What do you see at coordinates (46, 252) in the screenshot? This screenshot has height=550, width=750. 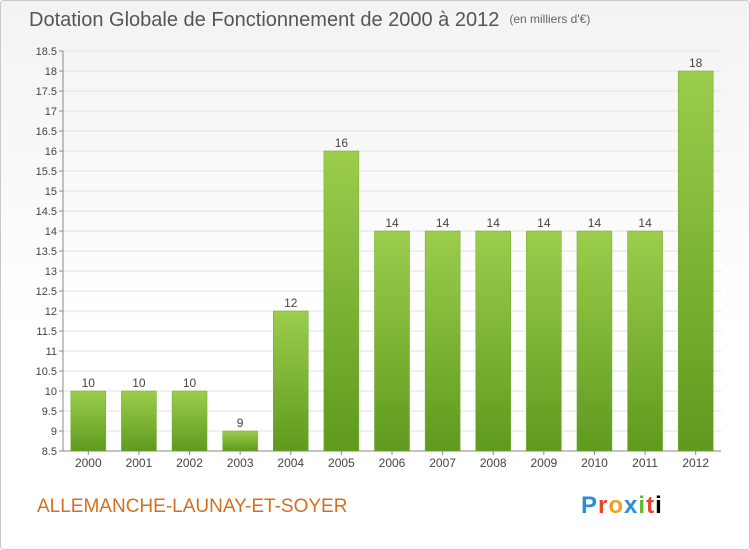 I see `y-tick-label: 13.5` at bounding box center [46, 252].